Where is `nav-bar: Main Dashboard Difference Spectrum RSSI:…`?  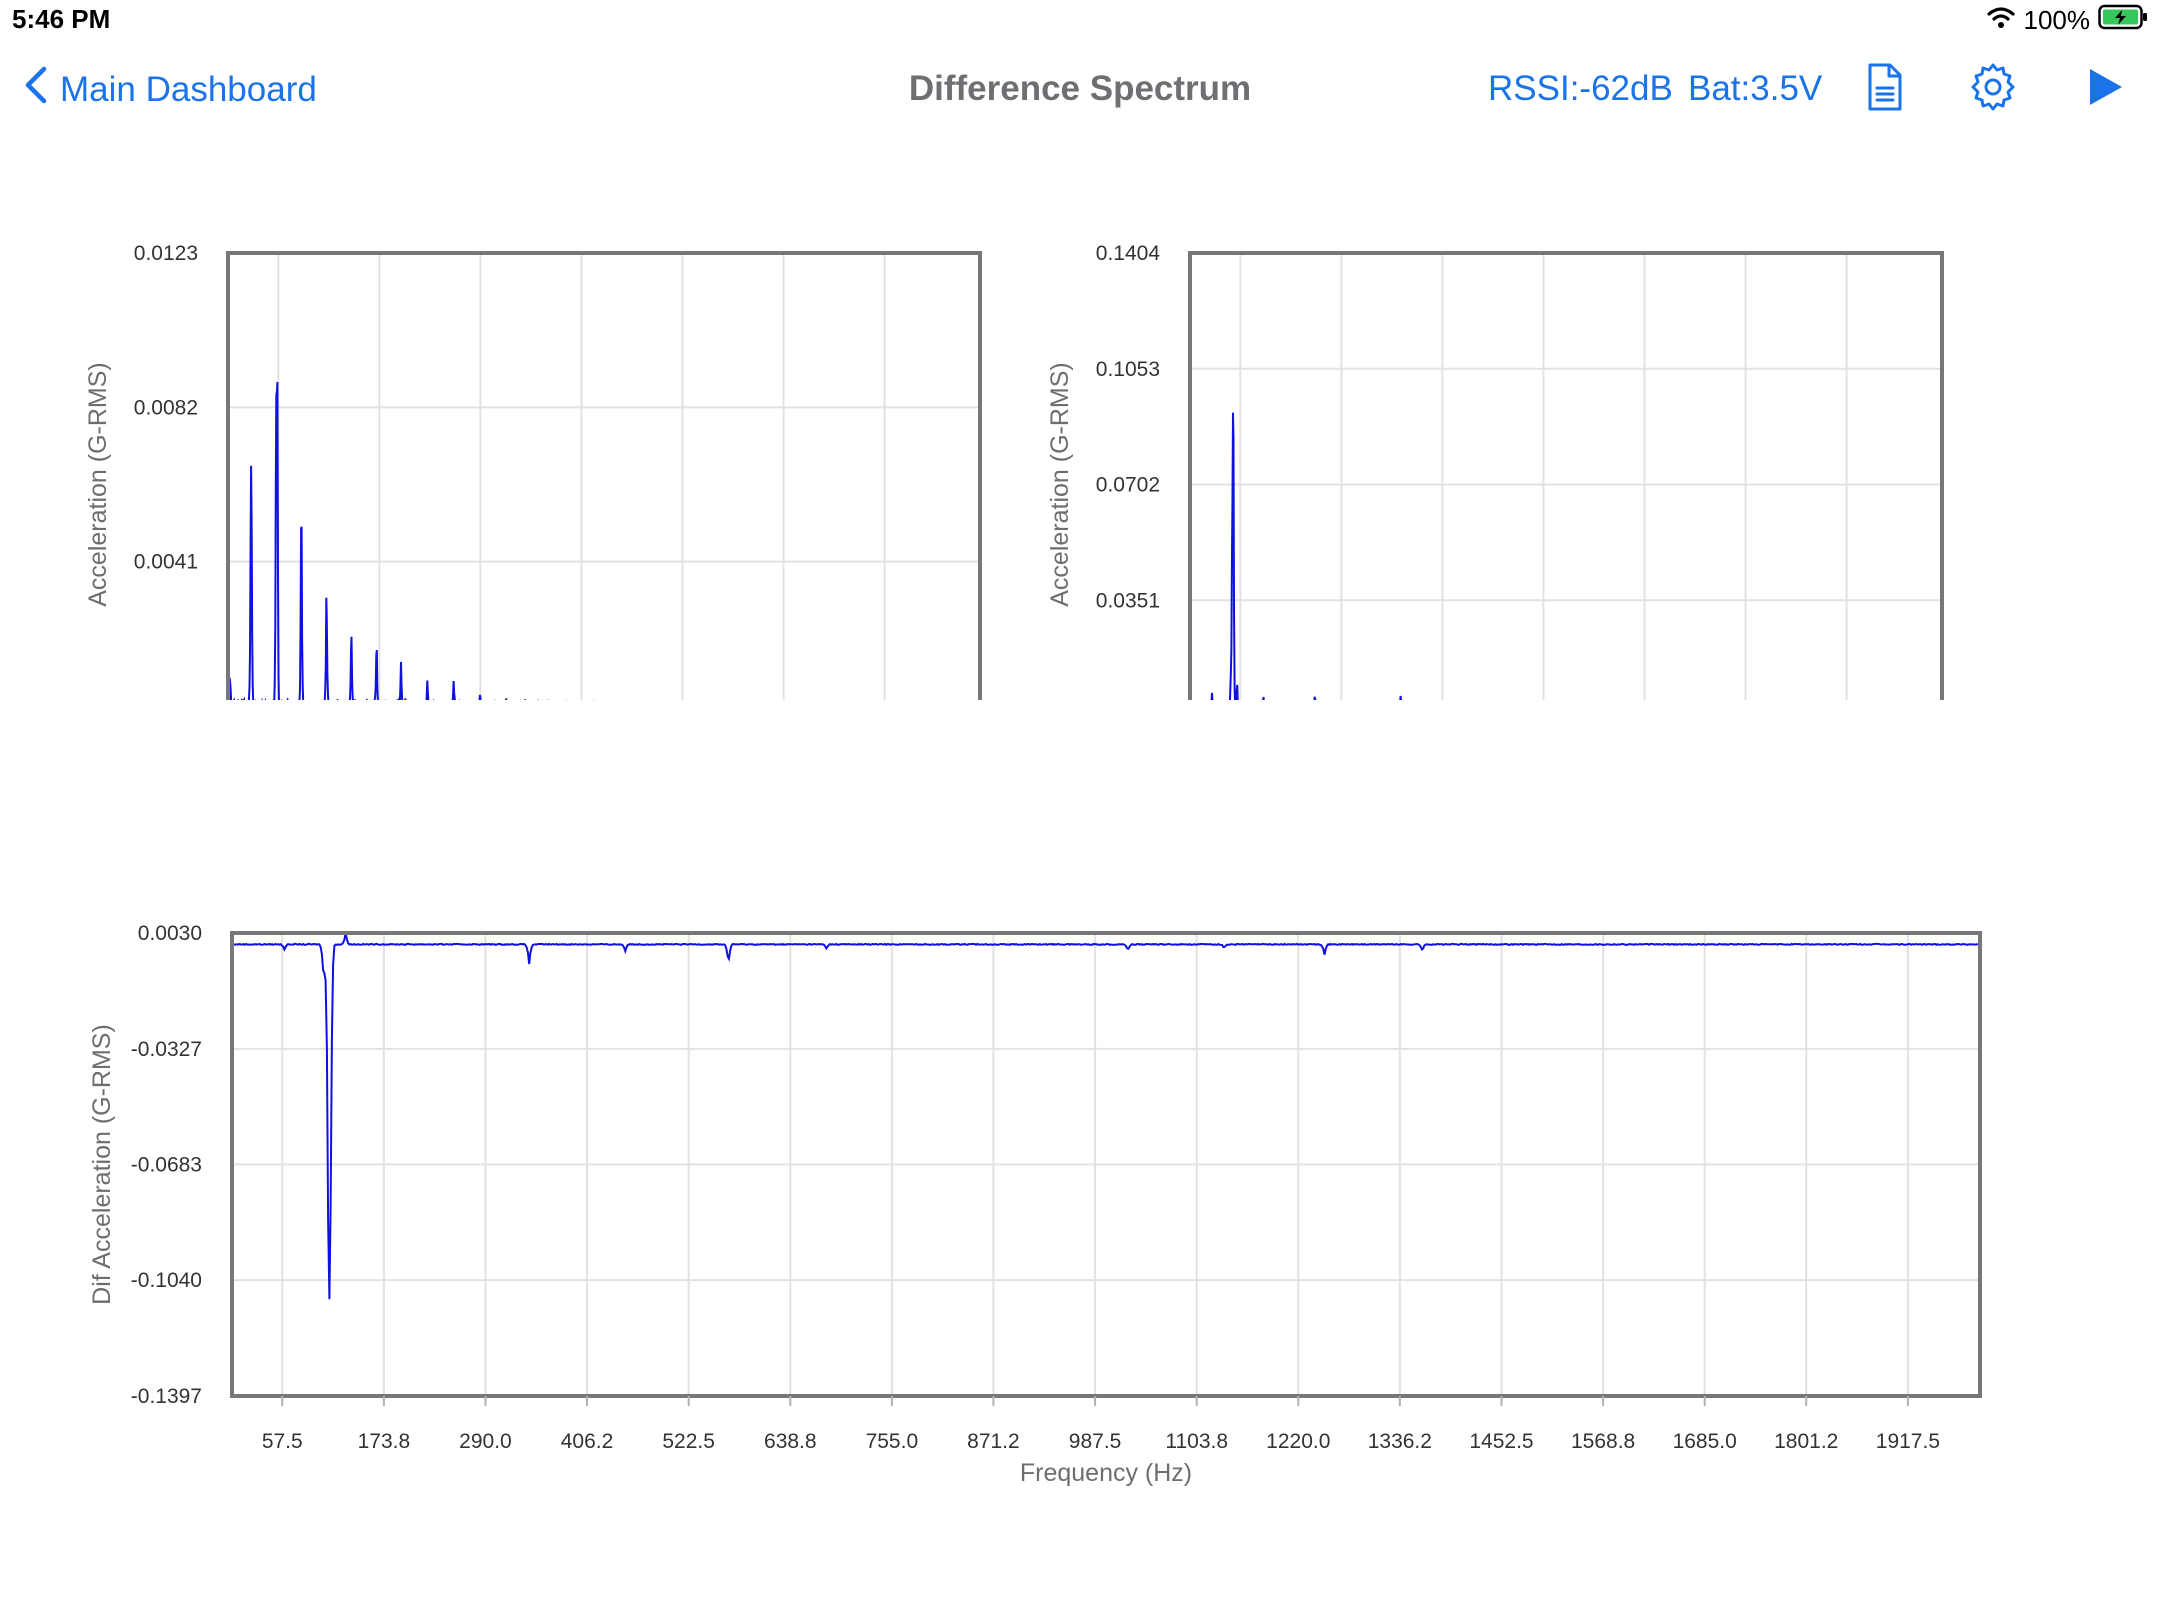
nav-bar: Main Dashboard Difference Spectrum RSSI:… is located at coordinates (1080, 90).